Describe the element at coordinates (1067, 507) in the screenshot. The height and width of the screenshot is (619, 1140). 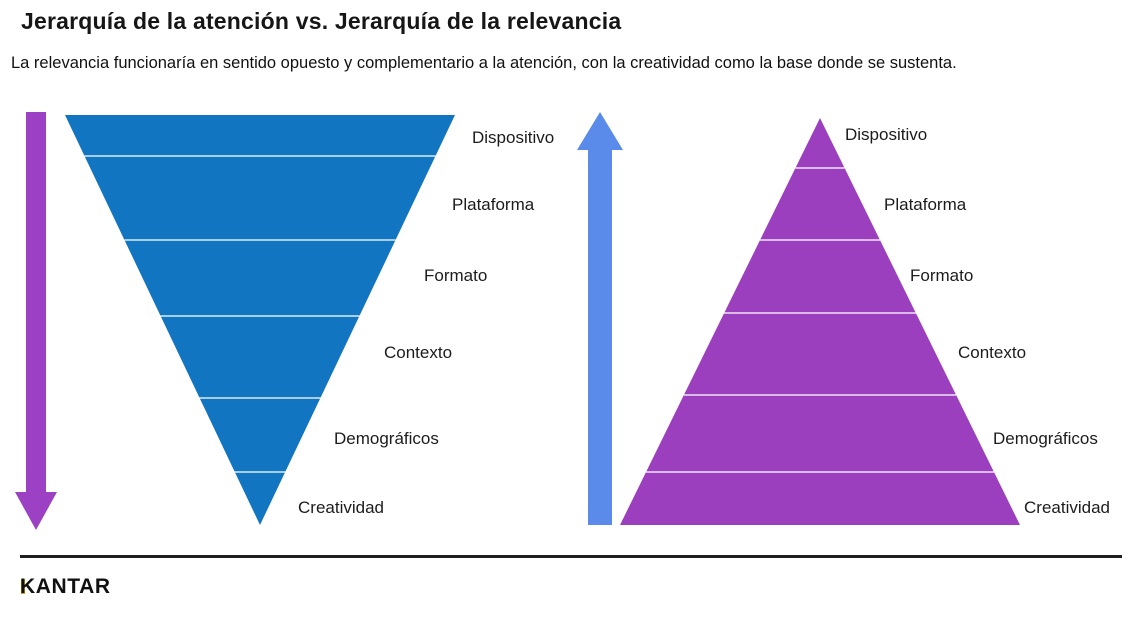
I see `pyramid-level-label: Creatividad` at that location.